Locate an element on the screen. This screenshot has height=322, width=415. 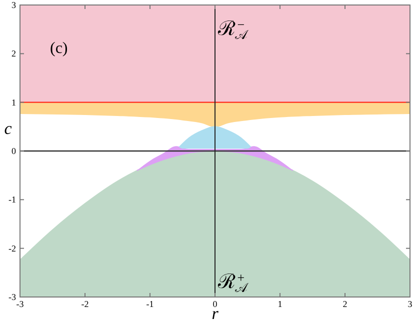
x-tick-label: 2 is located at coordinates (345, 304).